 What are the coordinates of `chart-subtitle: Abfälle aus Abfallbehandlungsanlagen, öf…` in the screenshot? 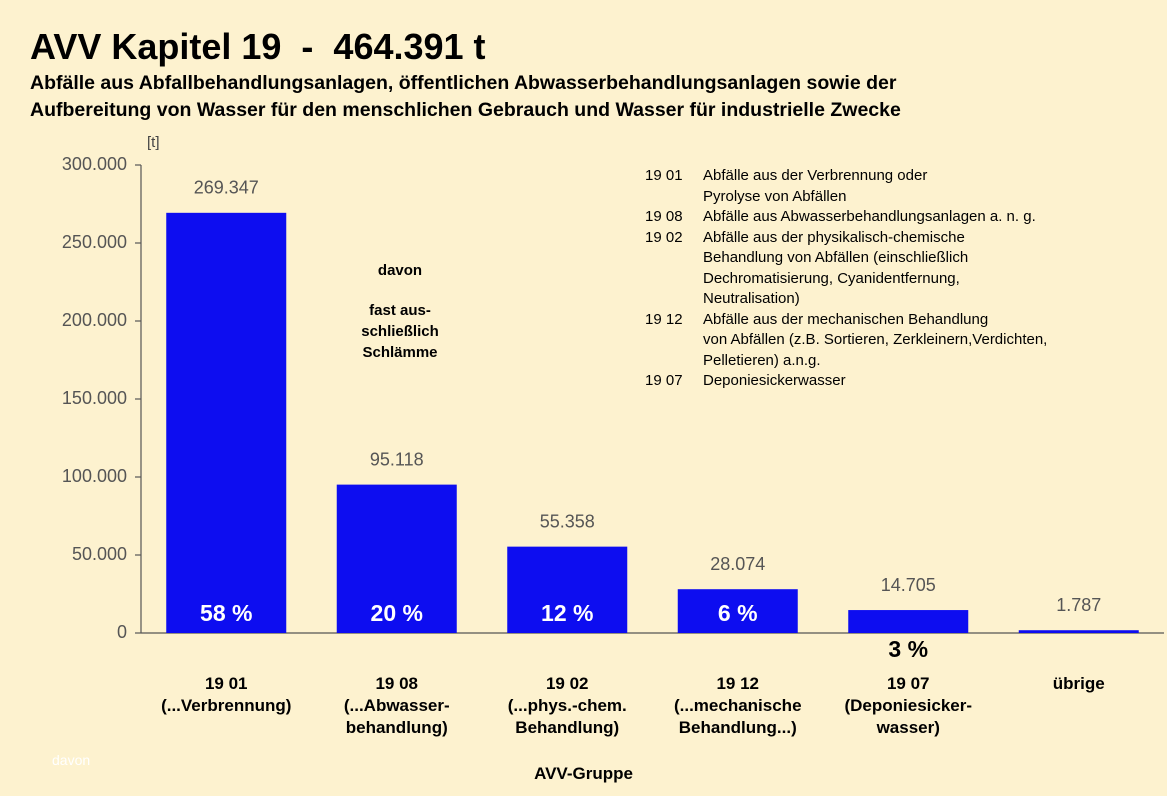 It's located at (463, 83).